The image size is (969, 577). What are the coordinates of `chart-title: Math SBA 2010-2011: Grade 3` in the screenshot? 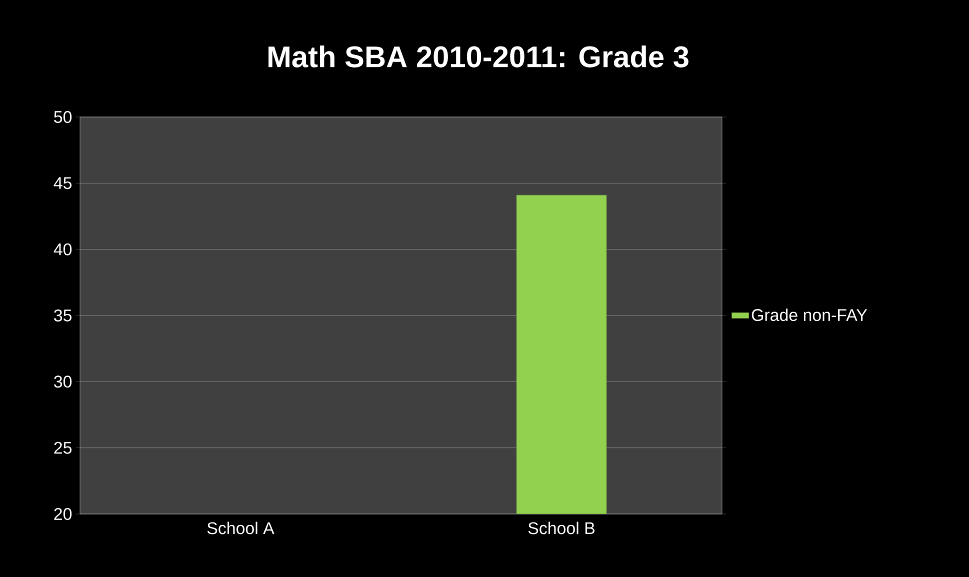 It's located at (478, 57).